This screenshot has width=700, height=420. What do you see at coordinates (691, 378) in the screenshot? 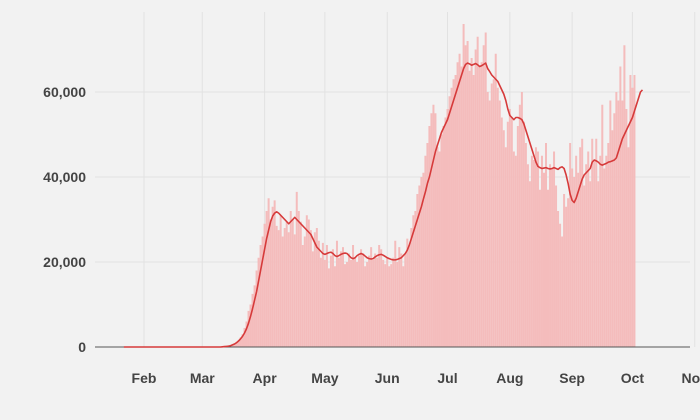
I see `x-tick-label: Nov` at bounding box center [691, 378].